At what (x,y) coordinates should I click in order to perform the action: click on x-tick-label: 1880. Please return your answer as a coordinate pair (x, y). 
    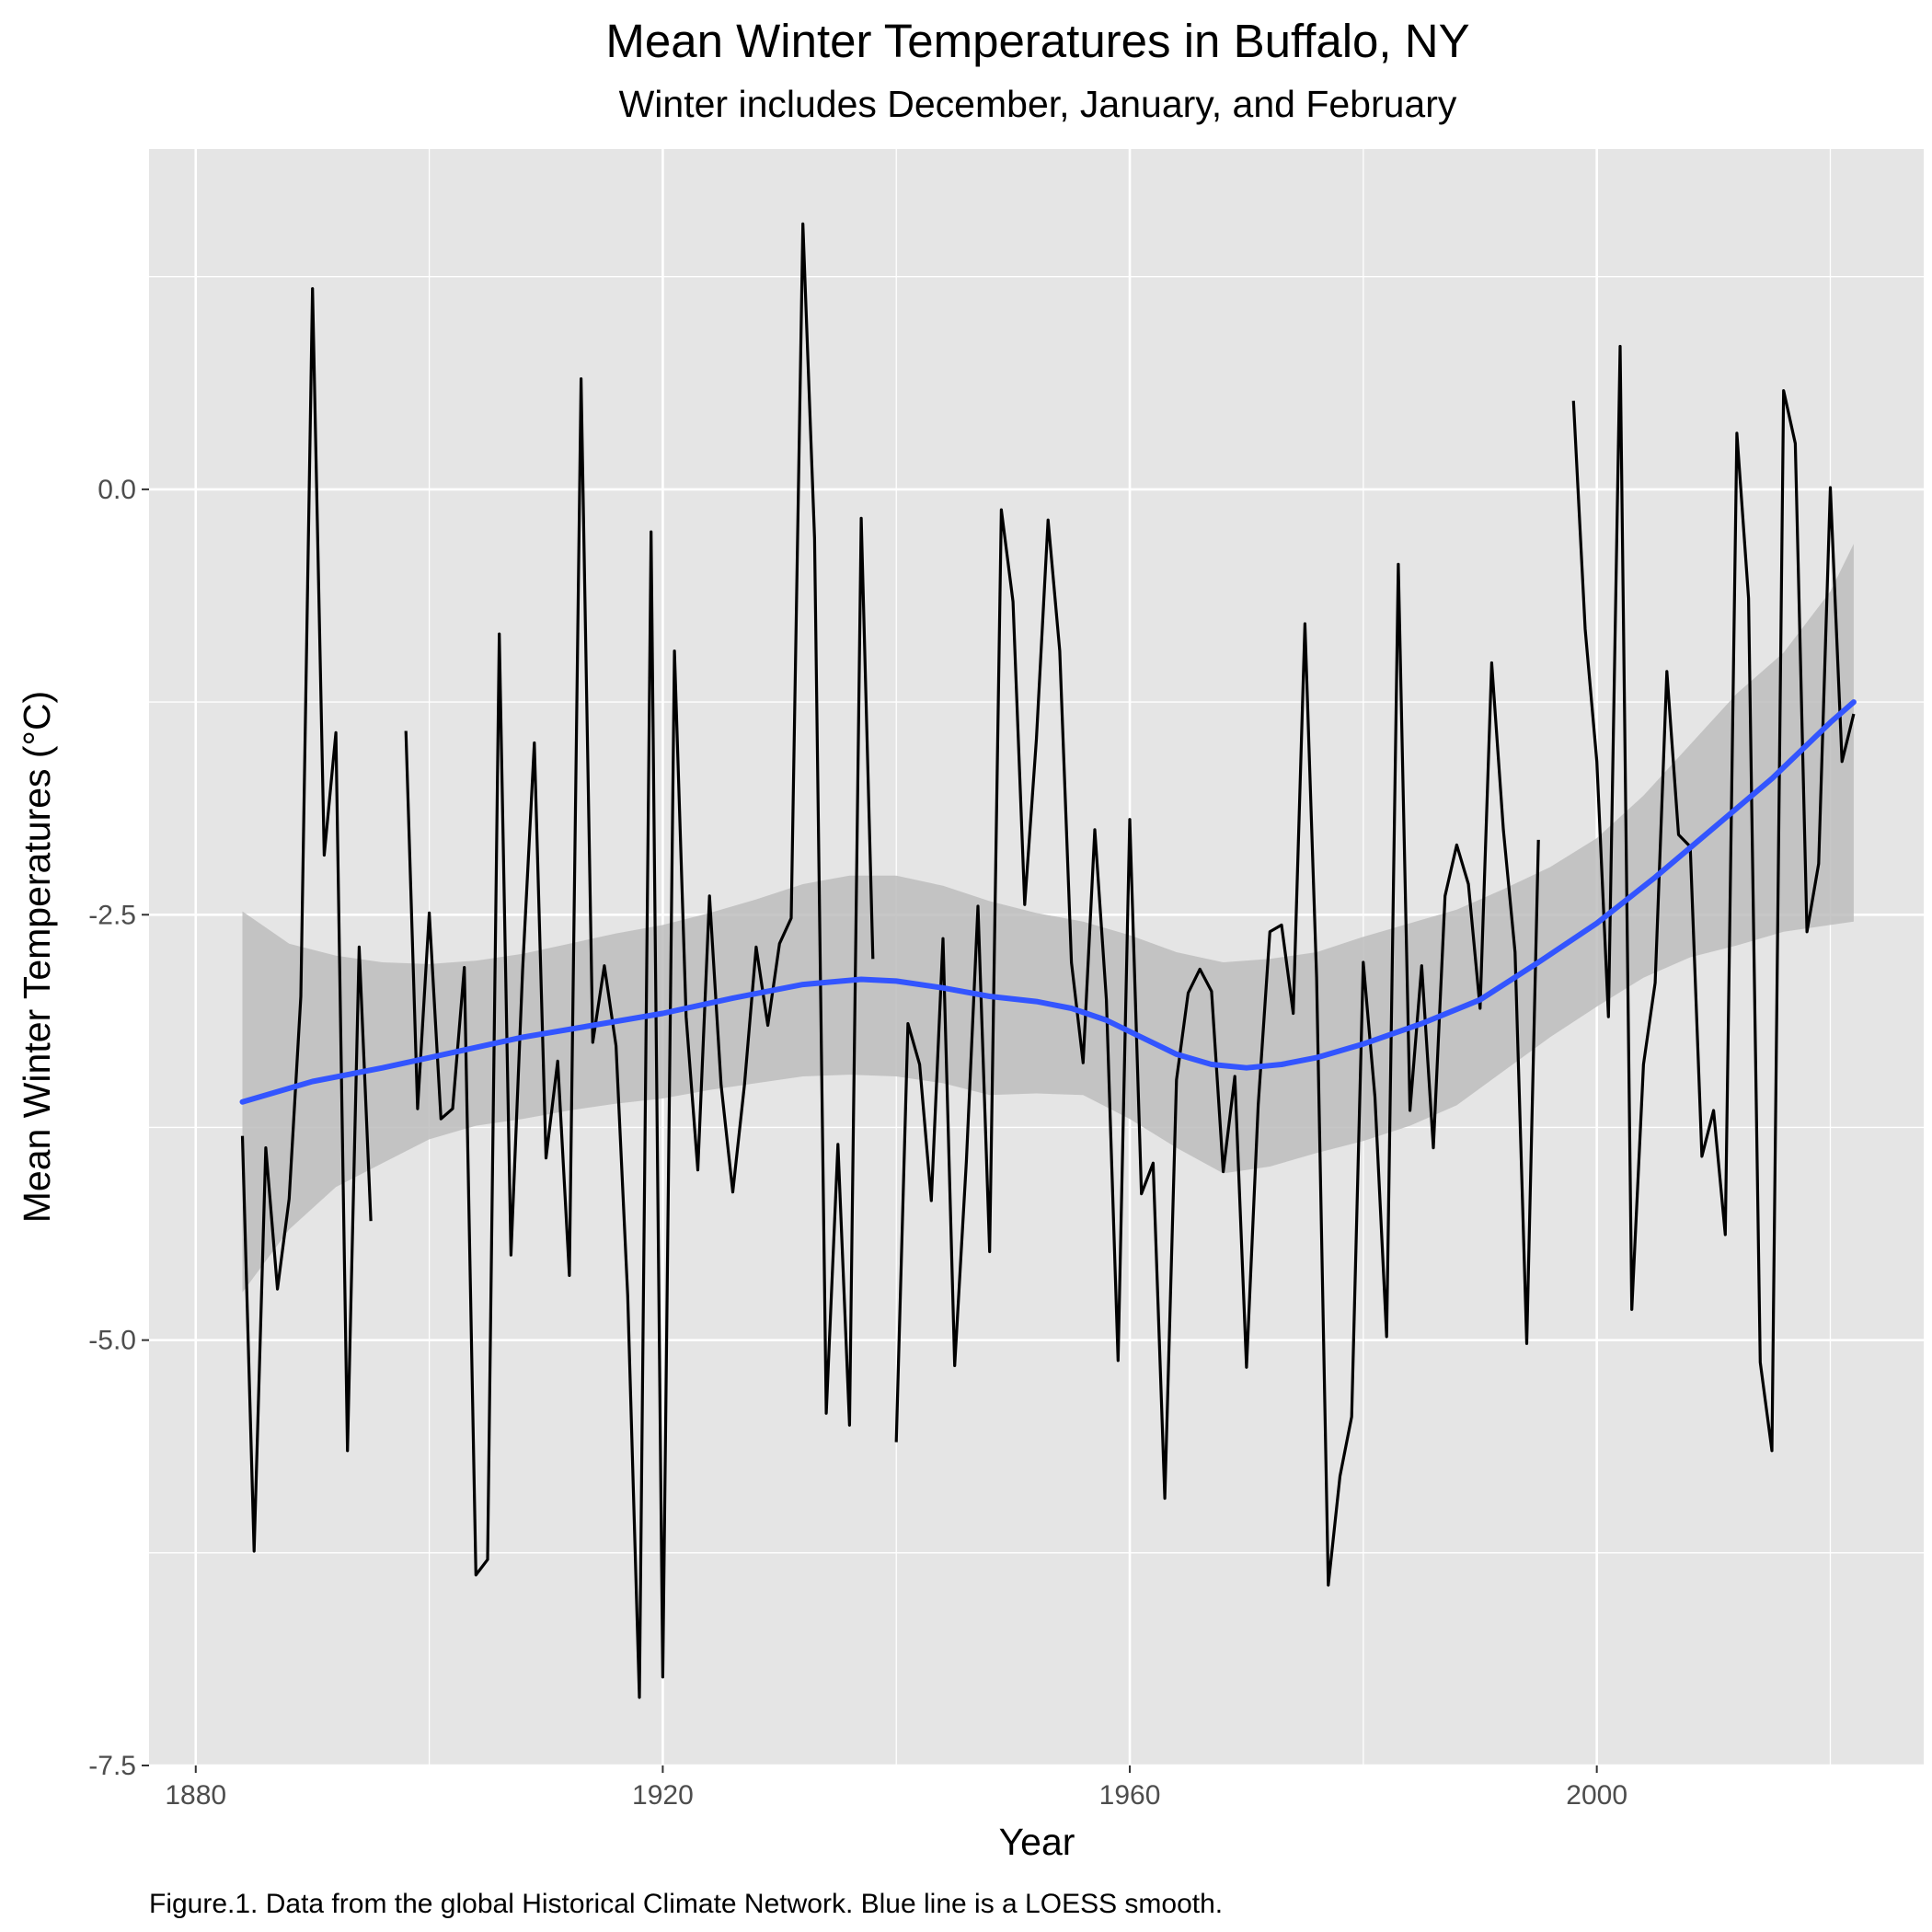
    Looking at the image, I should click on (195, 1795).